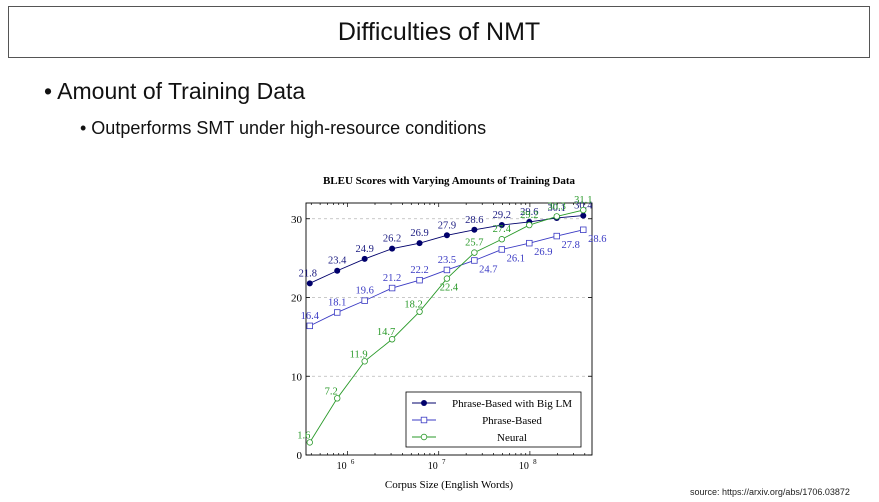 The height and width of the screenshot is (502, 879). I want to click on bullet-amount-of-training-data: • Amount of Training Data, so click(175, 91).